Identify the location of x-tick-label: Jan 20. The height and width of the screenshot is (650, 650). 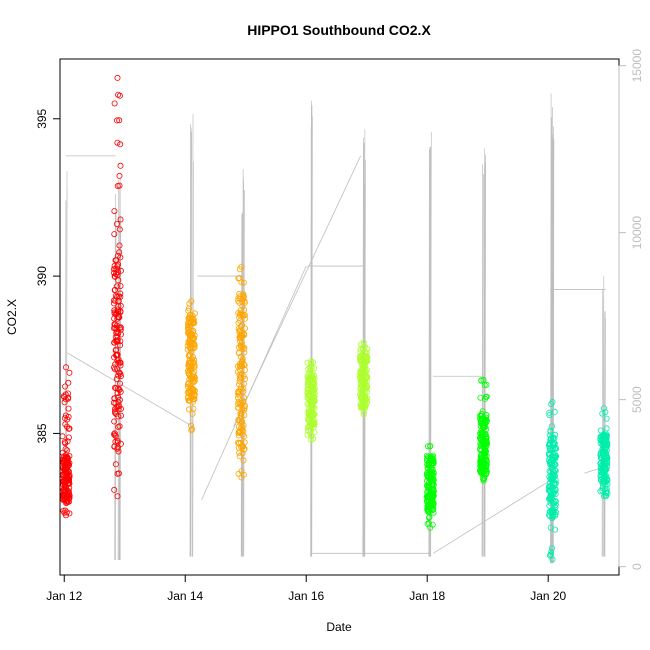
(548, 596).